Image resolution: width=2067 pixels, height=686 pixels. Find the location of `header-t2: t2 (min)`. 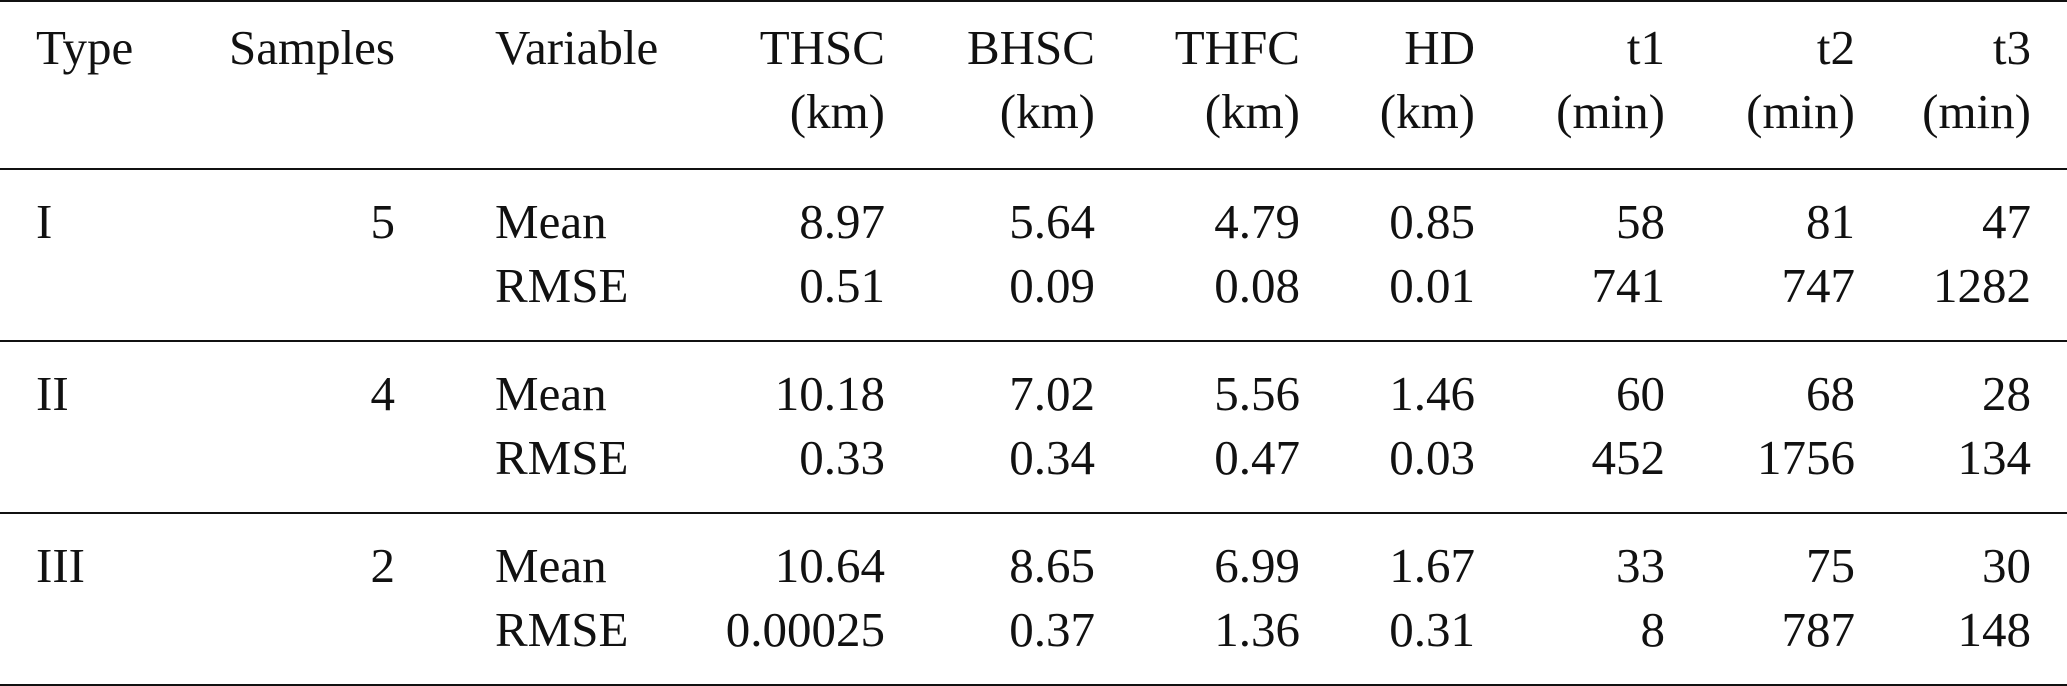

header-t2: t2 (min) is located at coordinates (1760, 85).